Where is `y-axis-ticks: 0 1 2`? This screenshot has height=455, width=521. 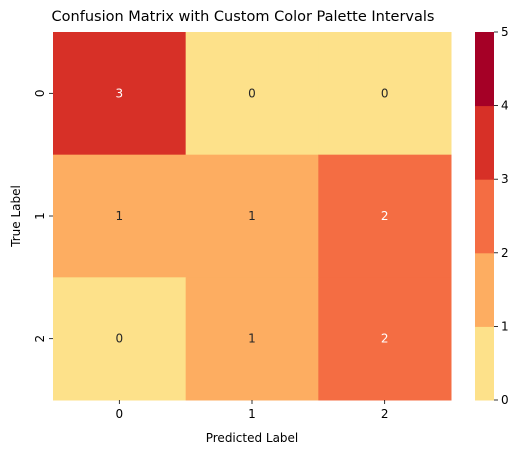 y-axis-ticks: 0 1 2 is located at coordinates (43, 216).